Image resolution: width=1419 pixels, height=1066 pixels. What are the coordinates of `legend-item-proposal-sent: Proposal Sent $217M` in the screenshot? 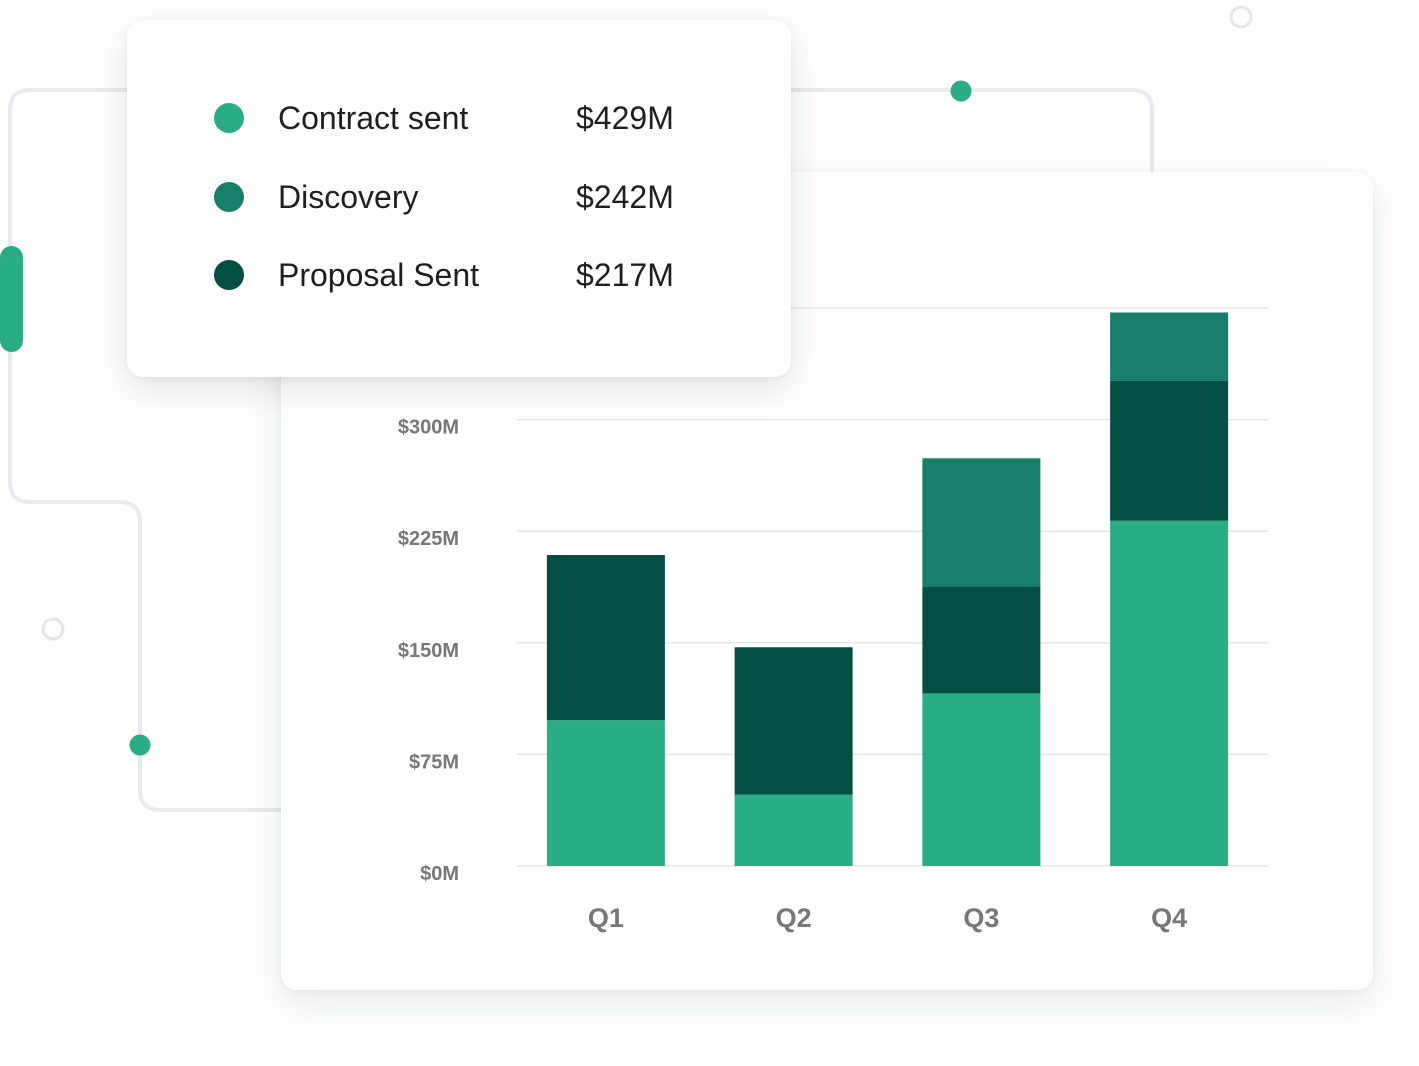 It's located at (459, 275).